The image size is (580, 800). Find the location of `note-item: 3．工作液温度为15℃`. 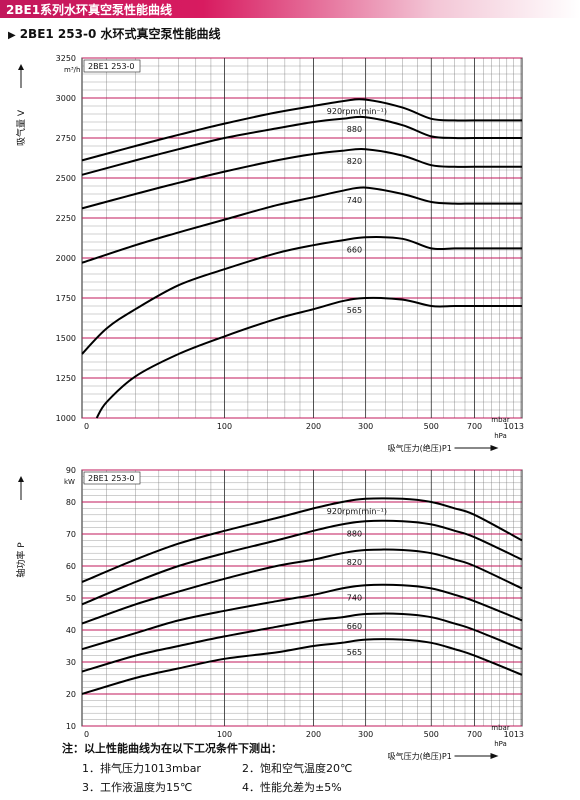

note-item: 3．工作液温度为15℃ is located at coordinates (137, 787).